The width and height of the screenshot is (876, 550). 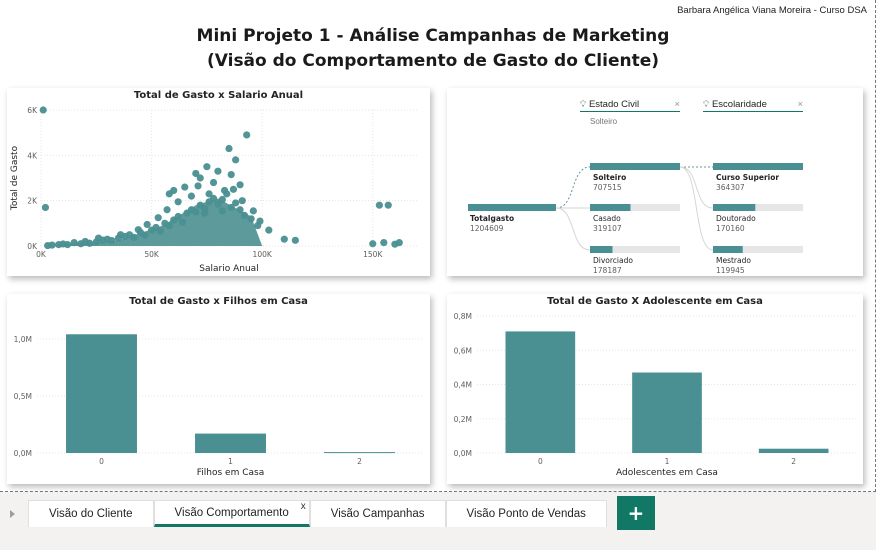 I want to click on tab-label: Visão Campanhas, so click(x=377, y=514).